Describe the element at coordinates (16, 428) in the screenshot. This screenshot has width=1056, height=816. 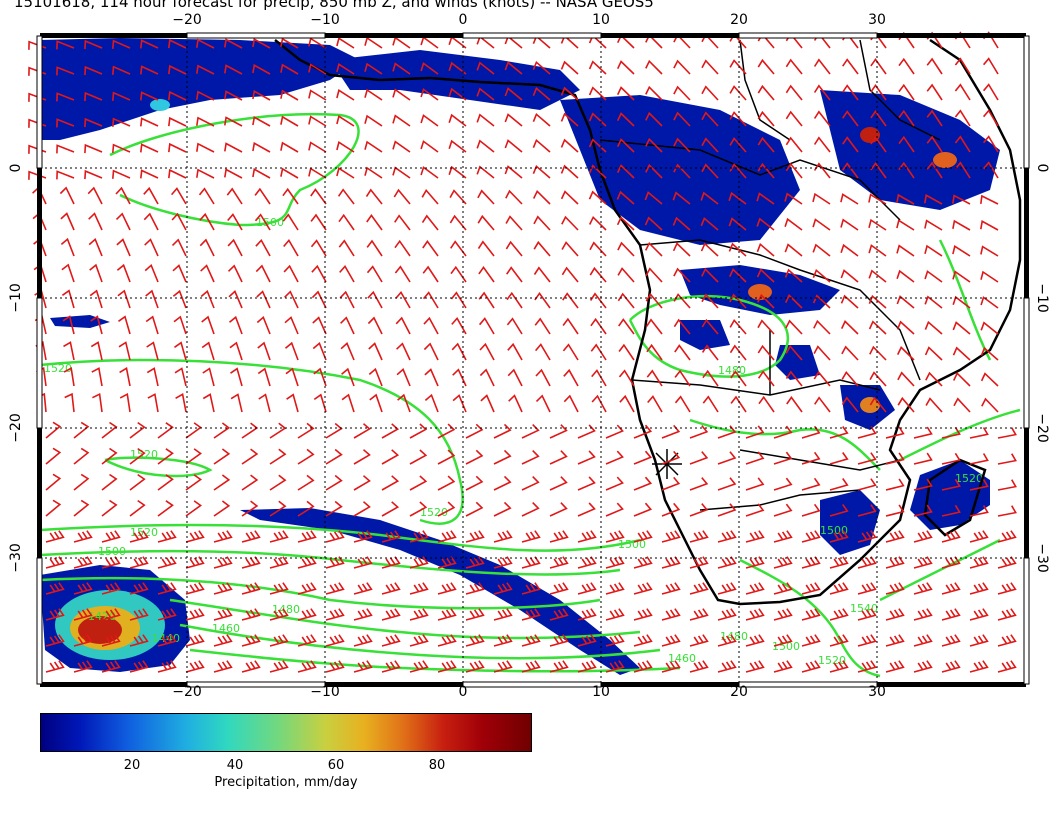
I see `lat-label-left: −20` at that location.